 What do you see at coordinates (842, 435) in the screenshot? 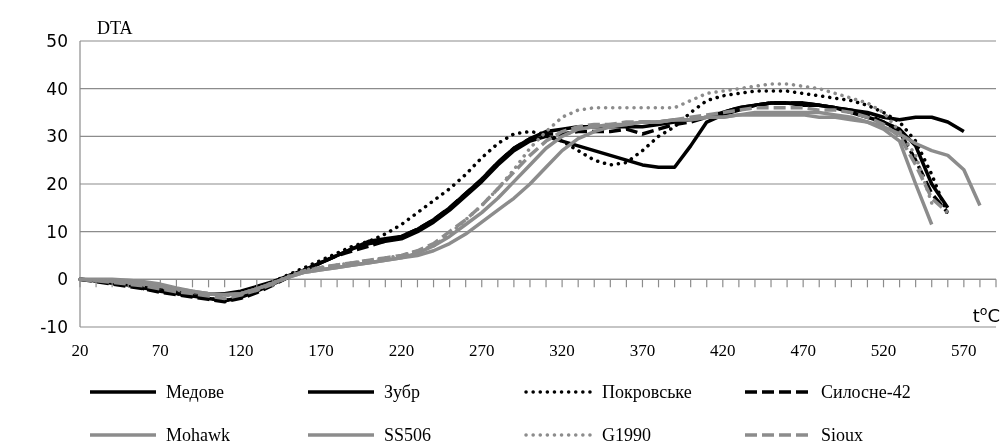
I see `legend-label: Sioux` at bounding box center [842, 435].